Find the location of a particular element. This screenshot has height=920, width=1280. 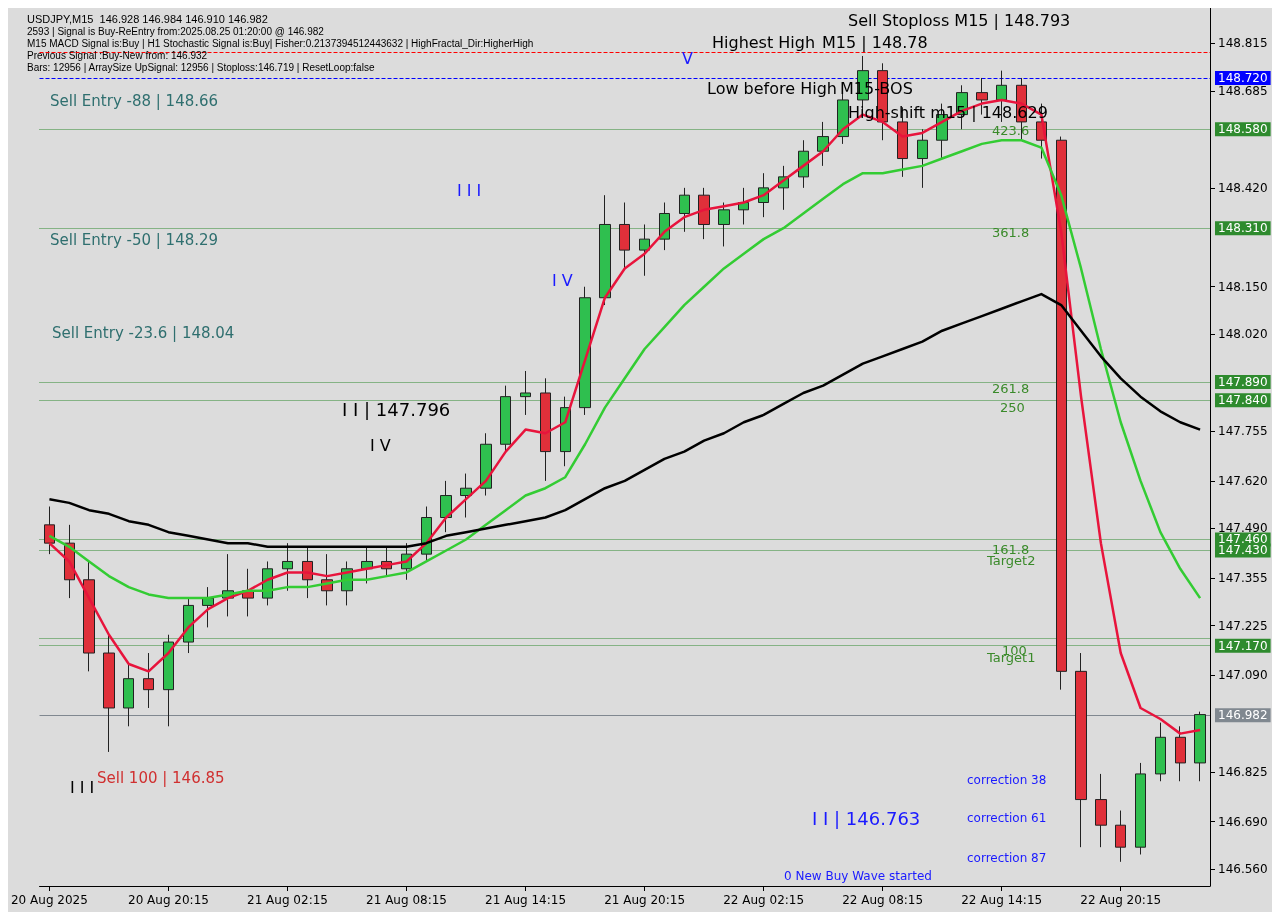

x-tick-label: 21 Aug 08:15 is located at coordinates (406, 900).